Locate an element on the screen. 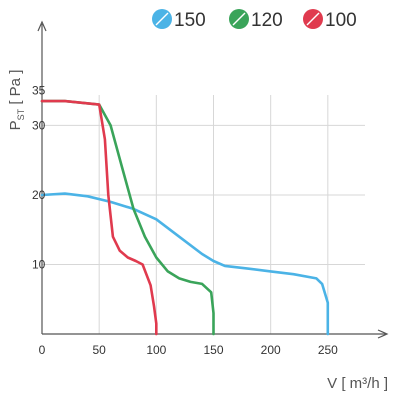  y-tick-label-10: 10 is located at coordinates (39, 264).